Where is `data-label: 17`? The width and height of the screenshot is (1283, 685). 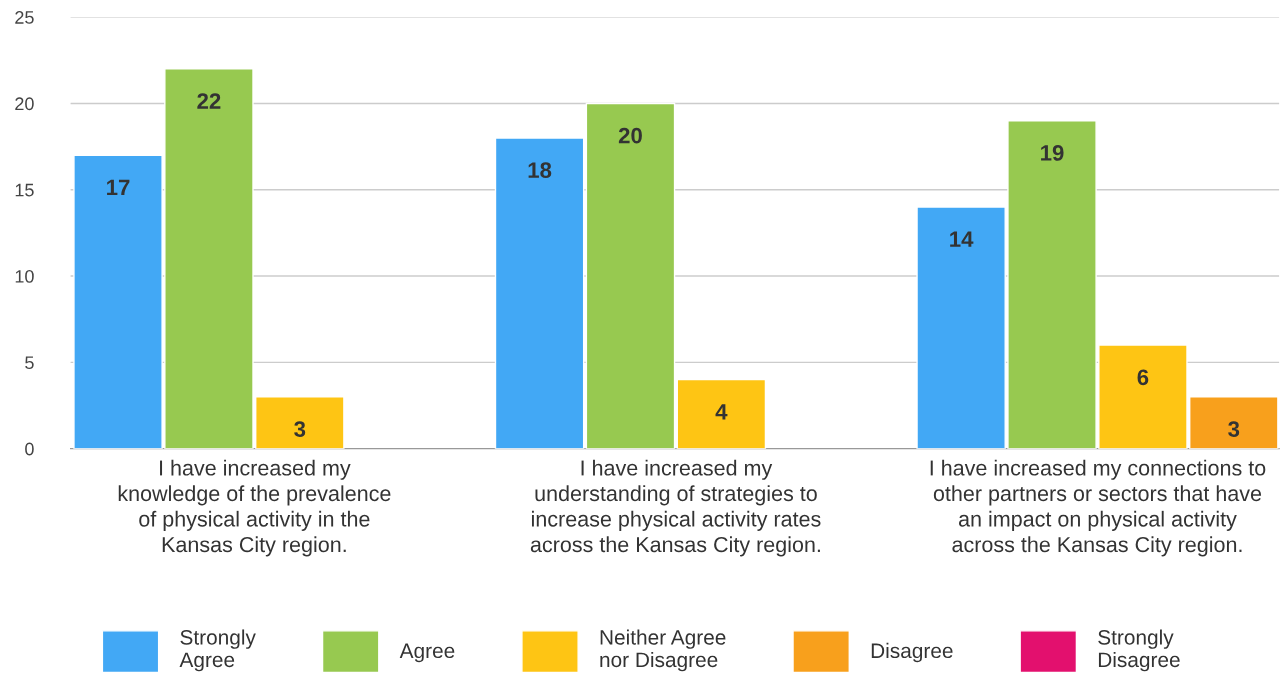
data-label: 17 is located at coordinates (118, 187).